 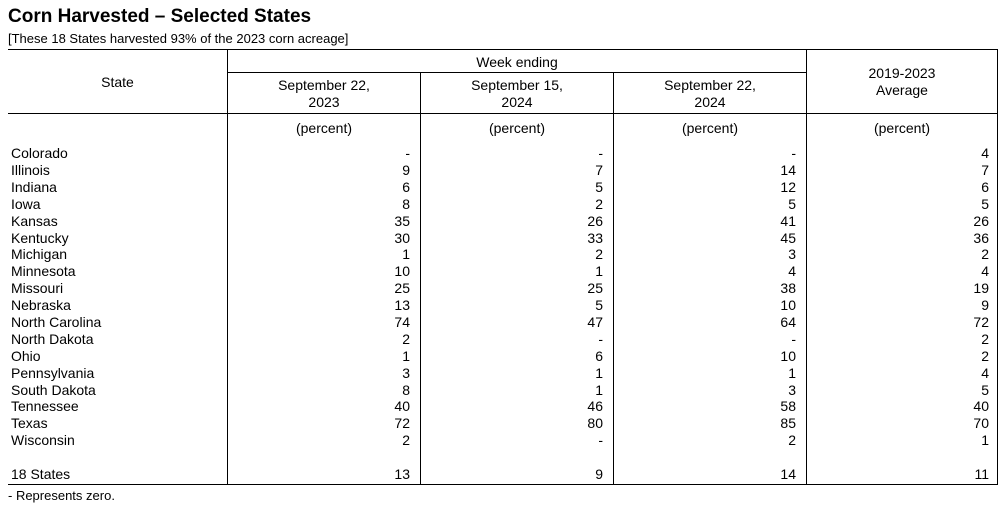 I want to click on col2-header-line2: 2024, so click(x=517, y=102).